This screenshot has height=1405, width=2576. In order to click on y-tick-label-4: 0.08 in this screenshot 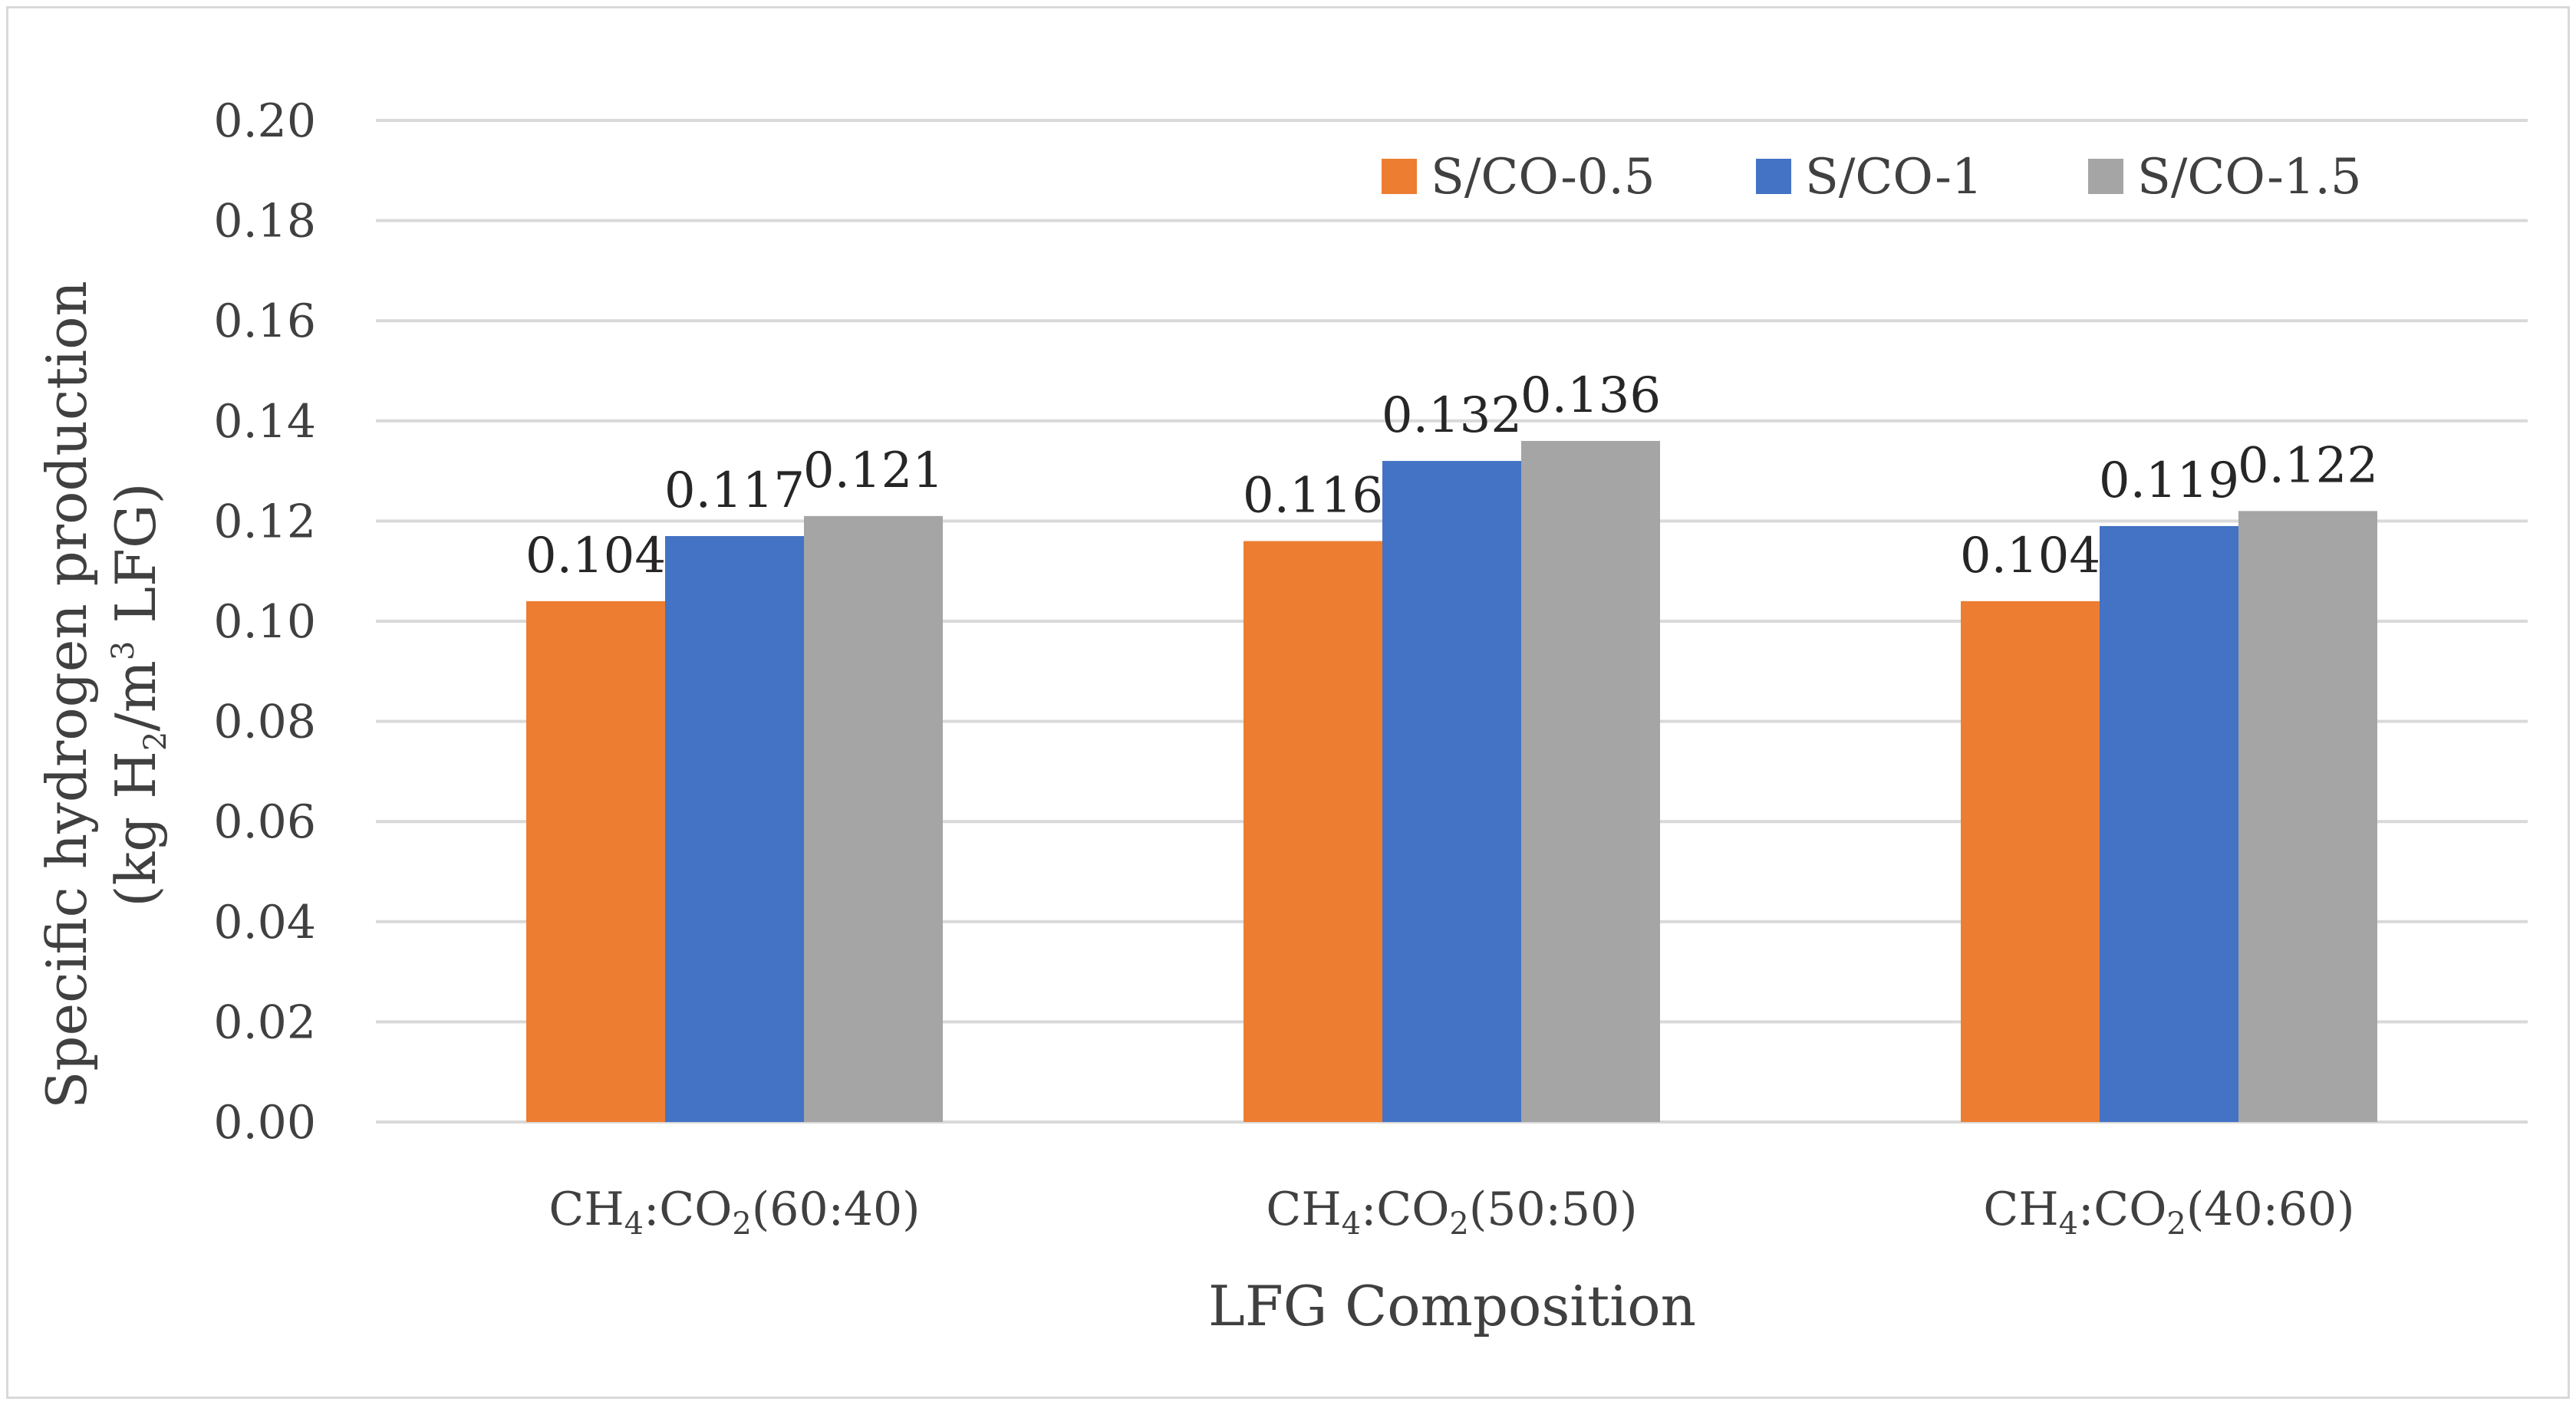, I will do `click(264, 723)`.